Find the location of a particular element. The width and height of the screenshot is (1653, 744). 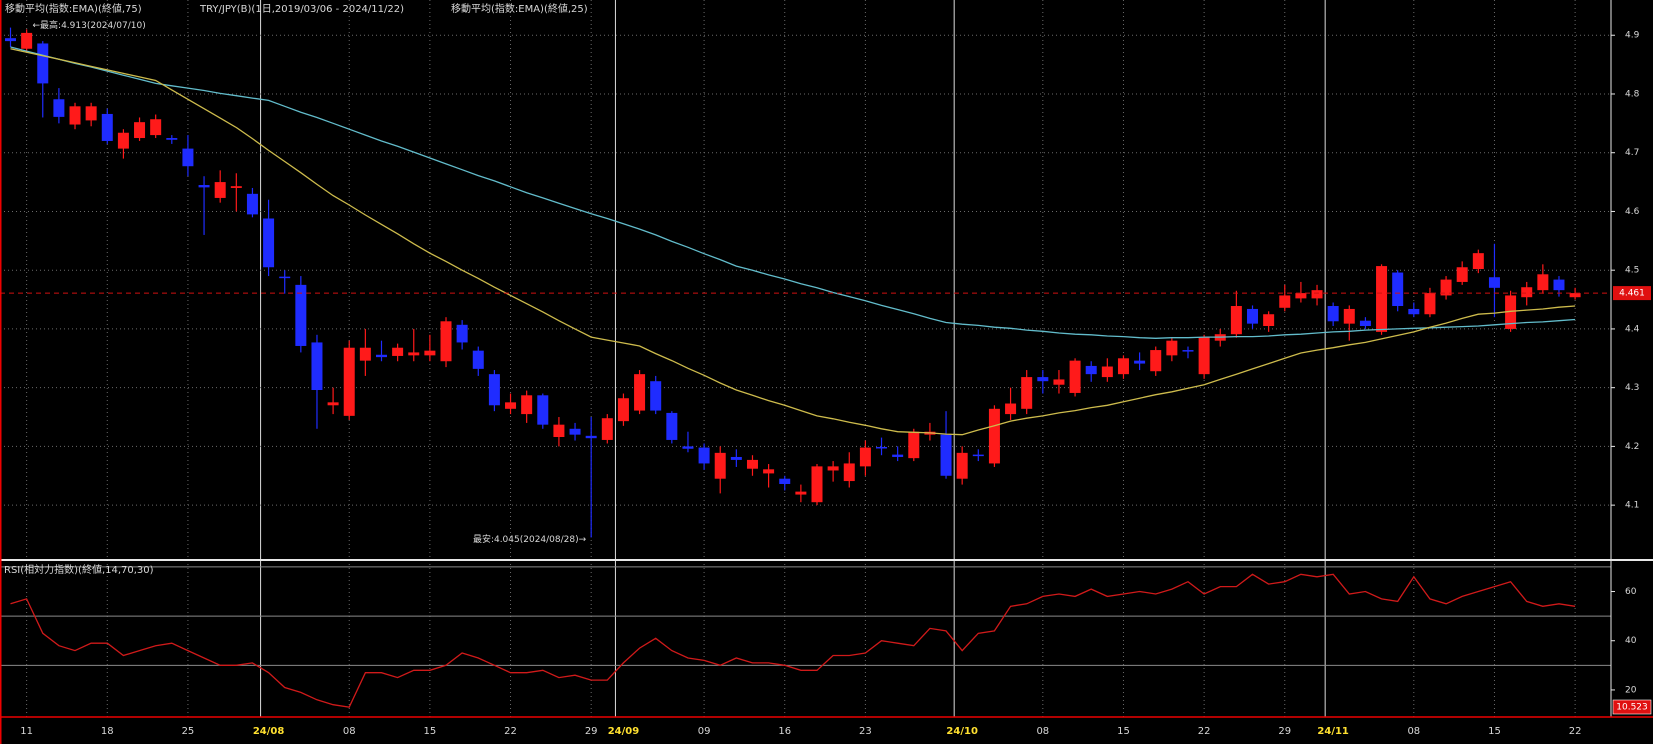

x-tick-label: 24/09 is located at coordinates (624, 731).